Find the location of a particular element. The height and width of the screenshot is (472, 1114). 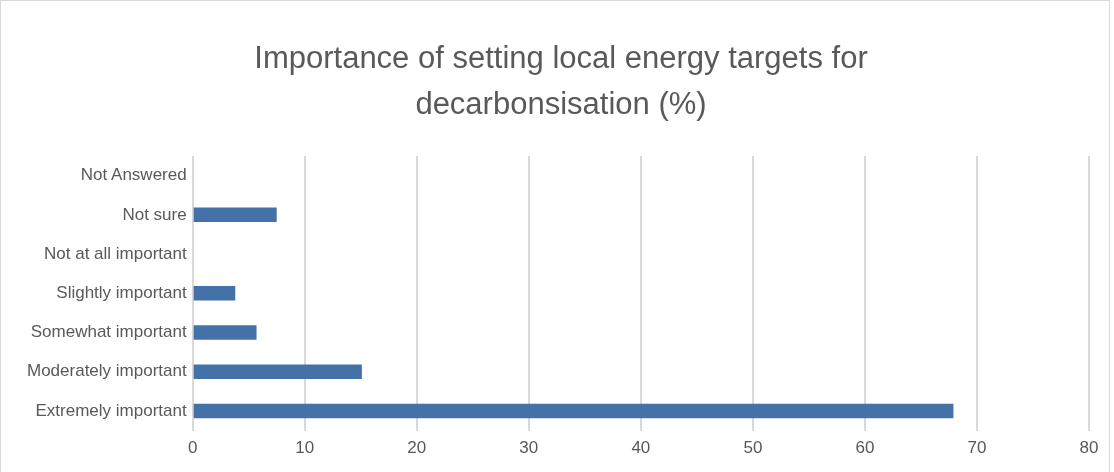

y-tick-label: Not at all important is located at coordinates (115, 253).